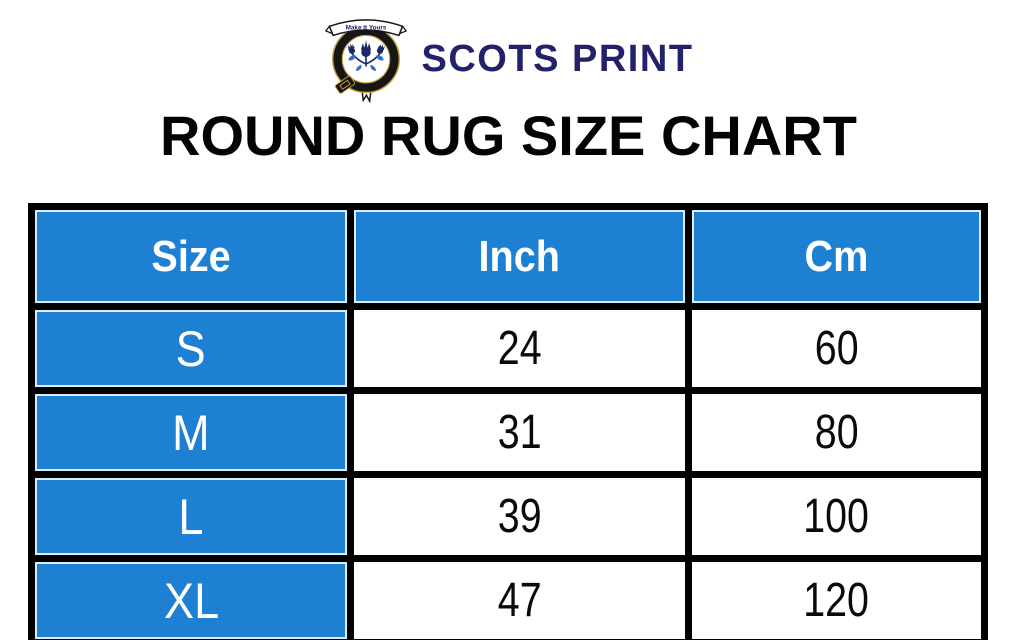  I want to click on size-value: L, so click(191, 516).